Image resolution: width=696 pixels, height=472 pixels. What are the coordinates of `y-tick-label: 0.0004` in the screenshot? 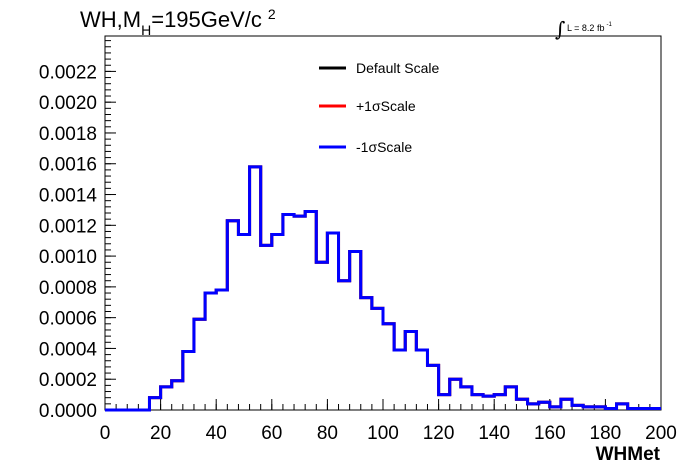 It's located at (68, 349).